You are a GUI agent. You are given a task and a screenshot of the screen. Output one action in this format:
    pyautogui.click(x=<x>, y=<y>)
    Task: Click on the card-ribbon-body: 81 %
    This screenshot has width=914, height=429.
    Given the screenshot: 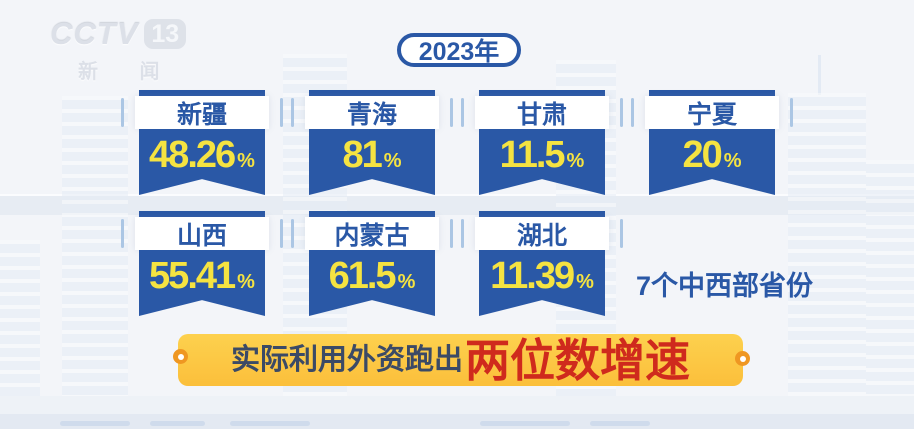 What is the action you would take?
    pyautogui.click(x=372, y=162)
    